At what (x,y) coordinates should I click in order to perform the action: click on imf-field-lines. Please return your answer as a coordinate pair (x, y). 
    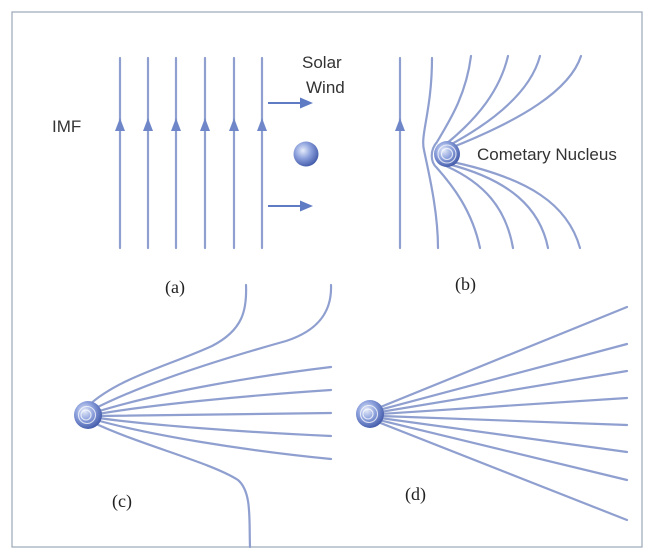
    Looking at the image, I should click on (191, 153).